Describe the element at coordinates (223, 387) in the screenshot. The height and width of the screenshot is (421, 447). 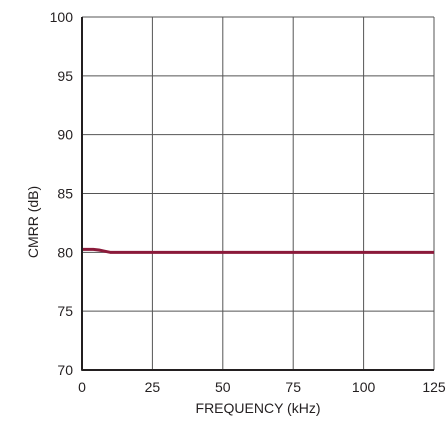
I see `x-tick-label: 50` at that location.